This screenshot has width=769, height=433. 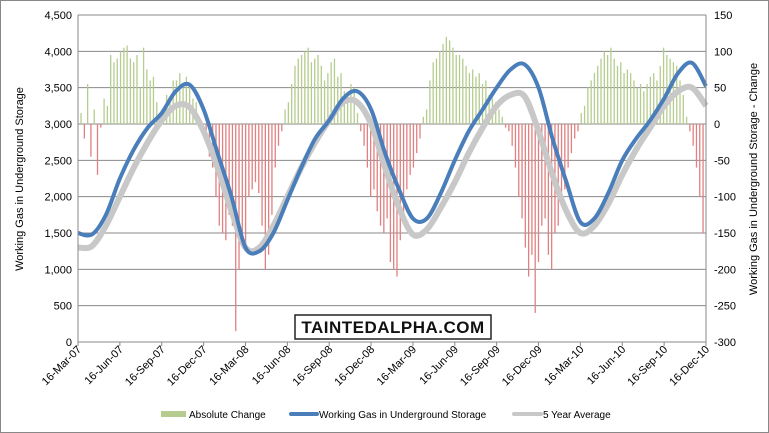 What do you see at coordinates (187, 366) in the screenshot?
I see `x-tick-label: 16-Dec-07` at bounding box center [187, 366].